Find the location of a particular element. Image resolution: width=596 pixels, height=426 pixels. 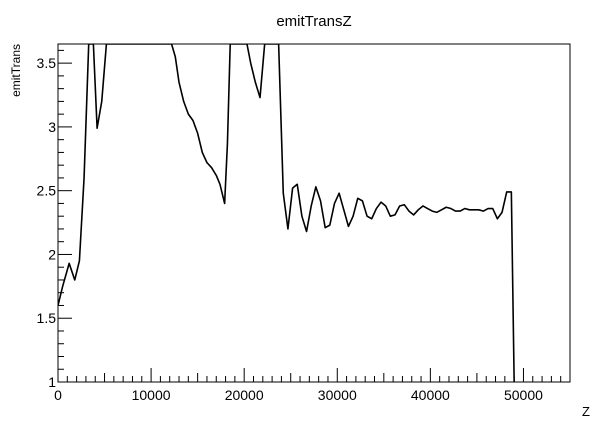

y-tick-label: 1.5 is located at coordinates (47, 318).